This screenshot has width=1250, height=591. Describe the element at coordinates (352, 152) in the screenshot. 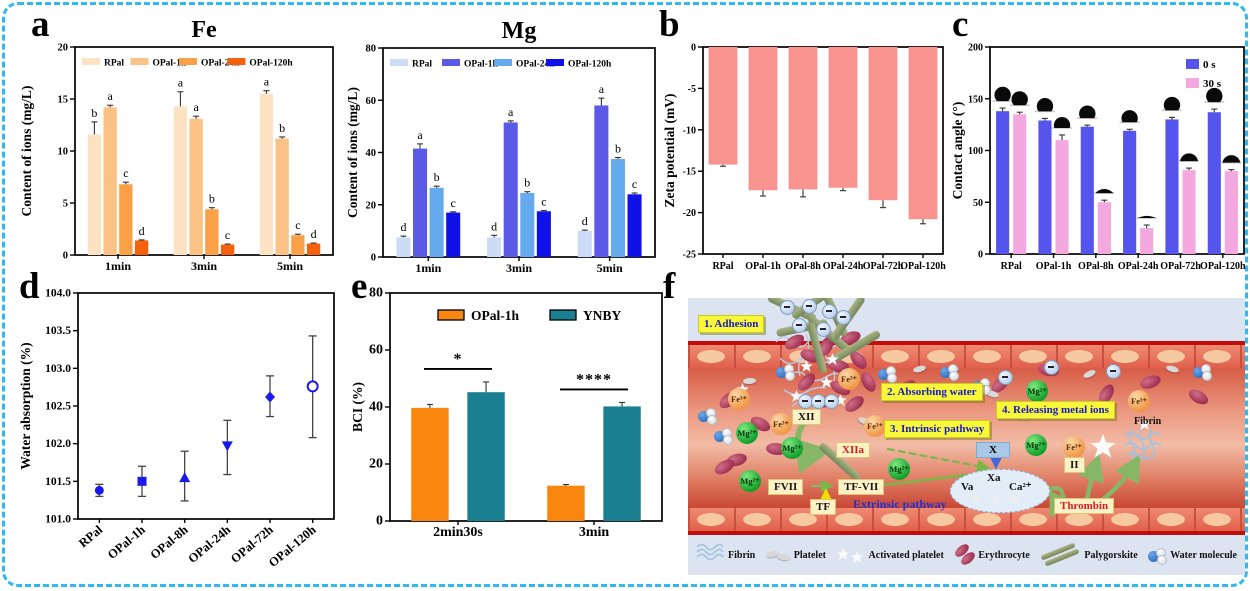

I see `svg-text: Content of ions (mg/L)` at that location.